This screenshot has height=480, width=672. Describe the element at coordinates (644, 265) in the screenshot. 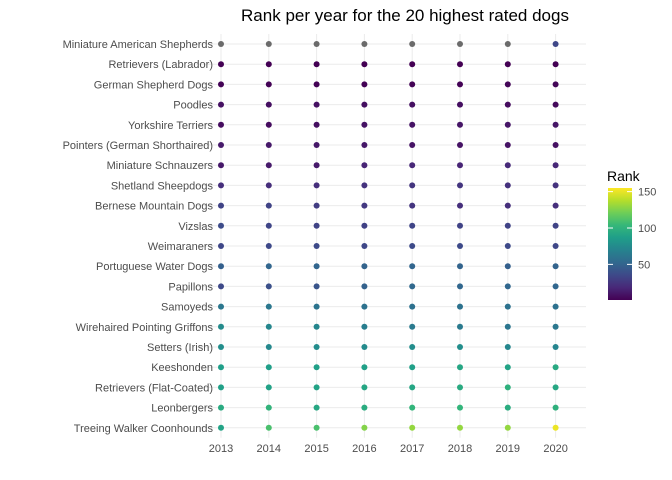

I see `legend-tick-label: 50` at that location.